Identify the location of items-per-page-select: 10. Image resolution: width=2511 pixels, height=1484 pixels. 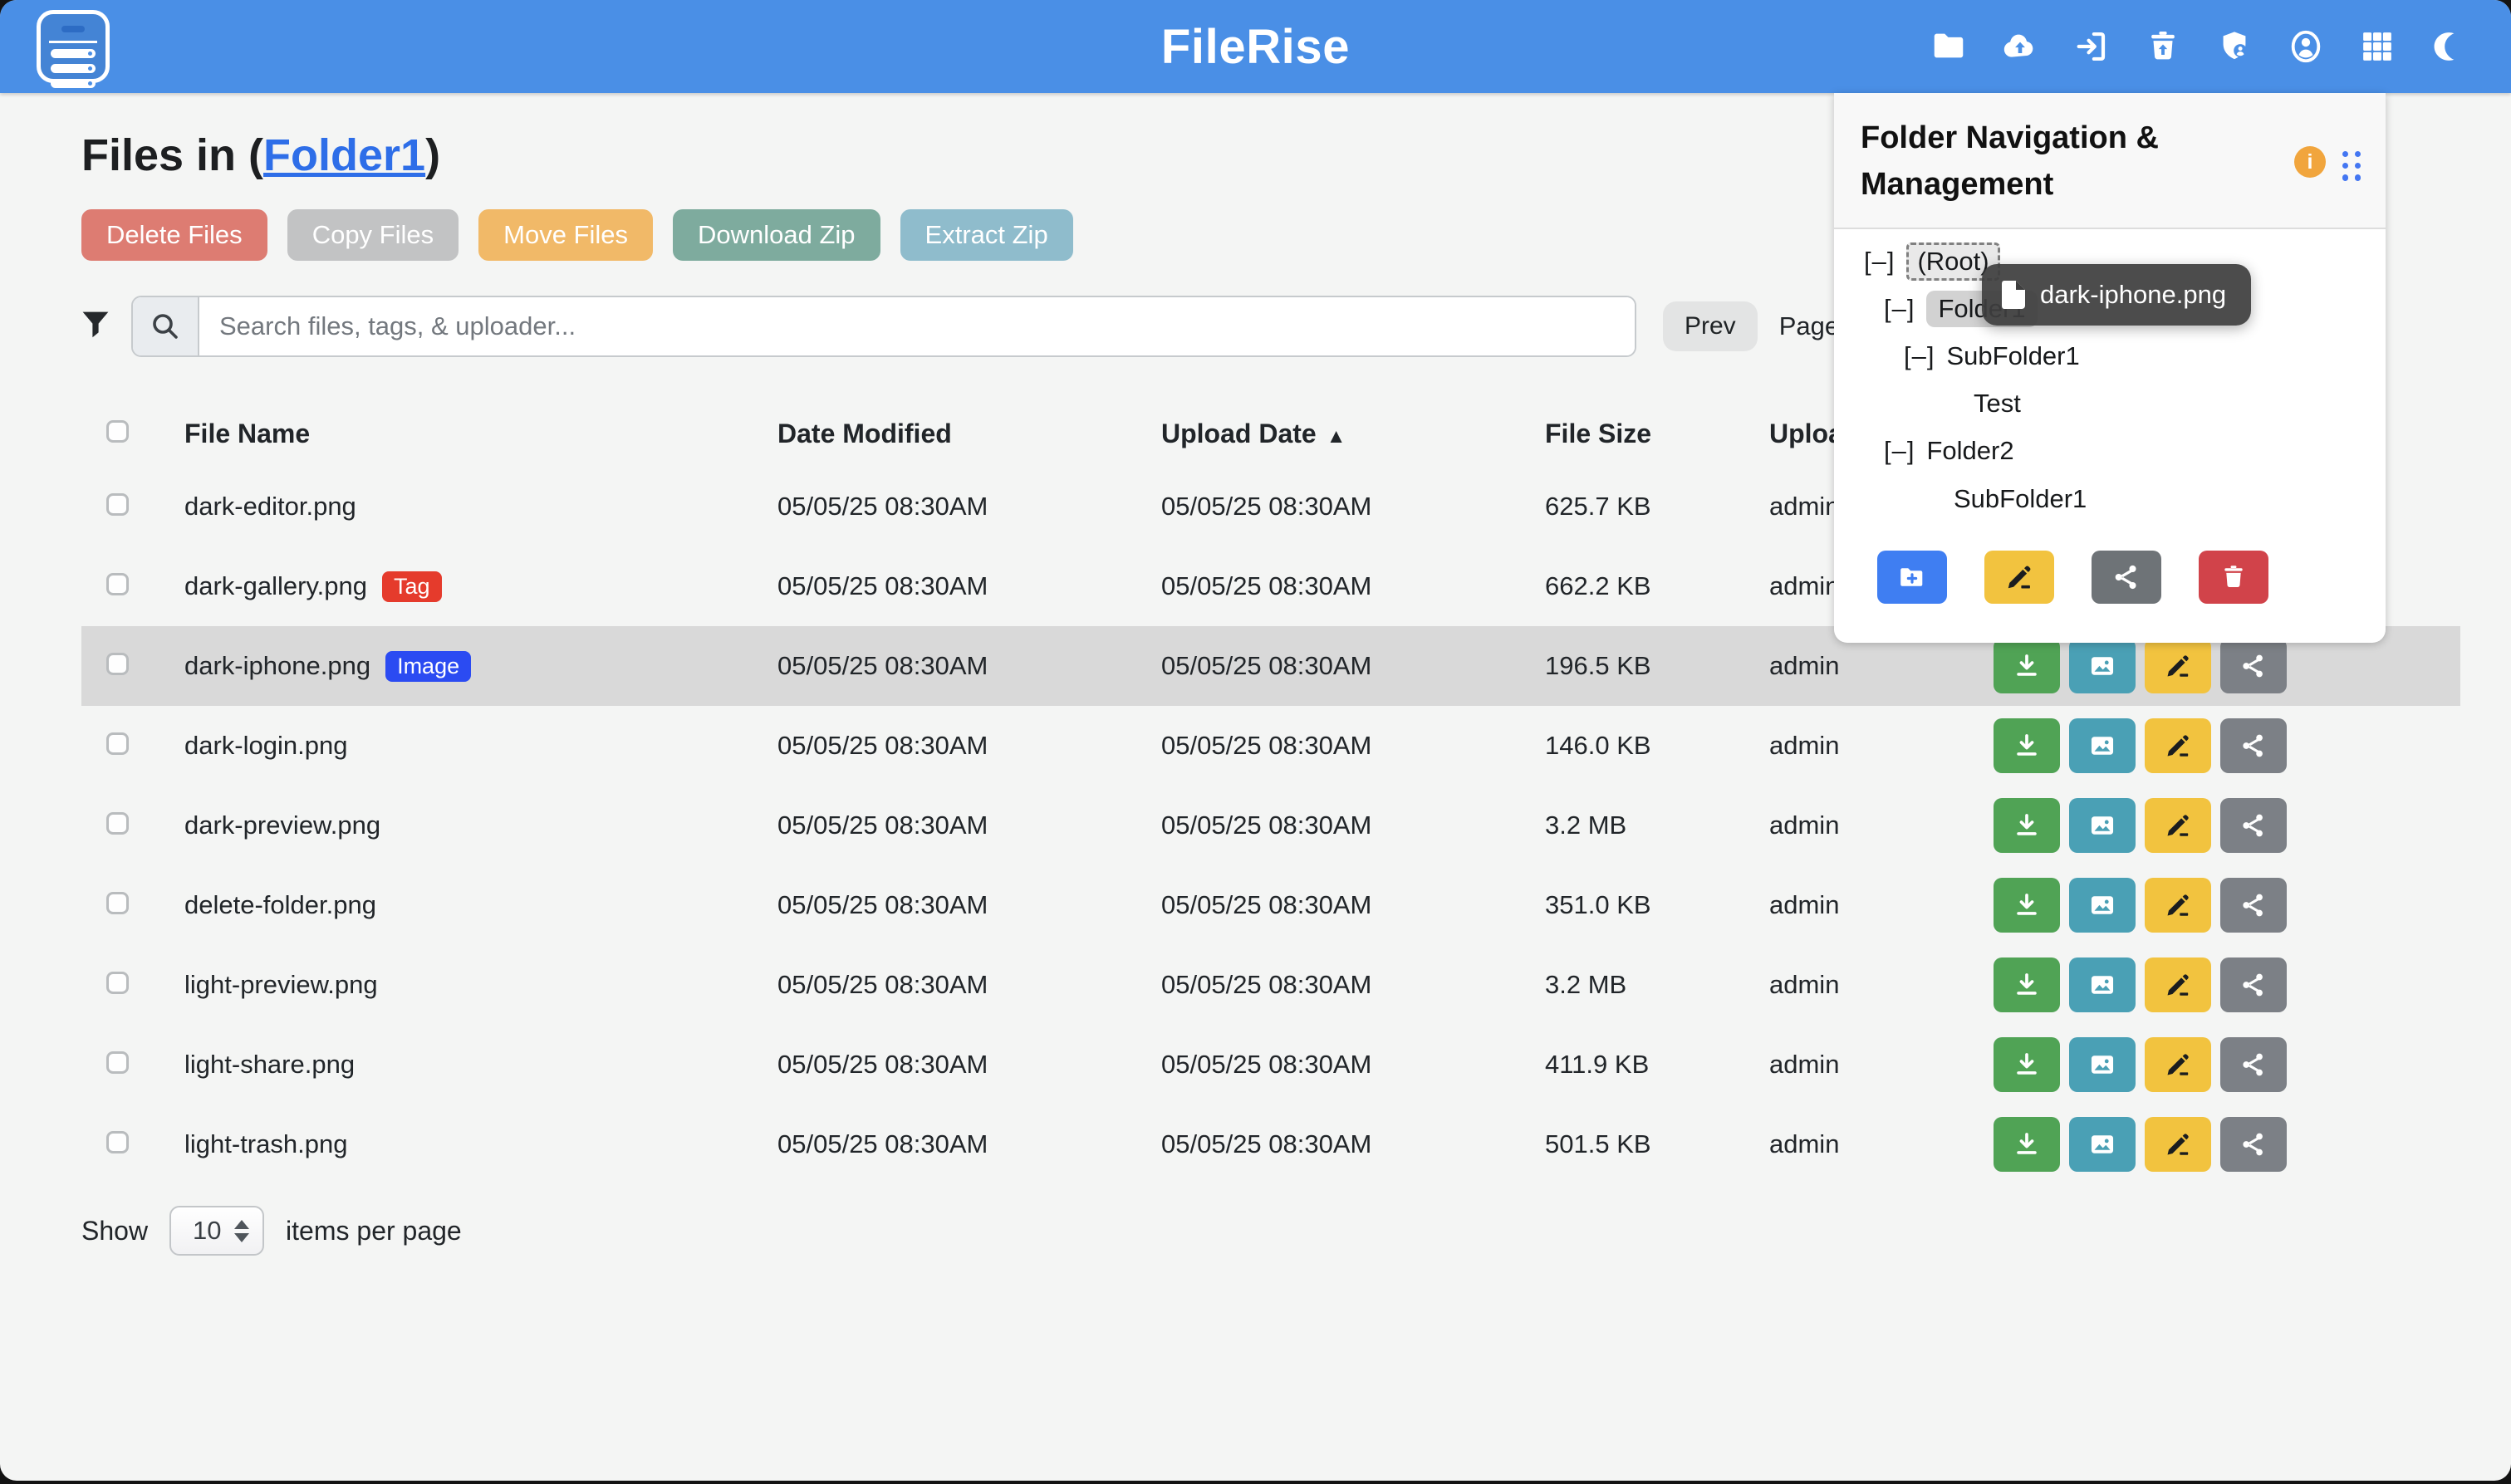
(217, 1231).